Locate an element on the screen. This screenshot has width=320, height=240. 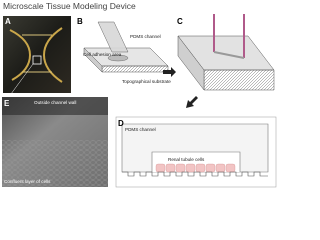
panel-c: C is located at coordinates (226, 52).